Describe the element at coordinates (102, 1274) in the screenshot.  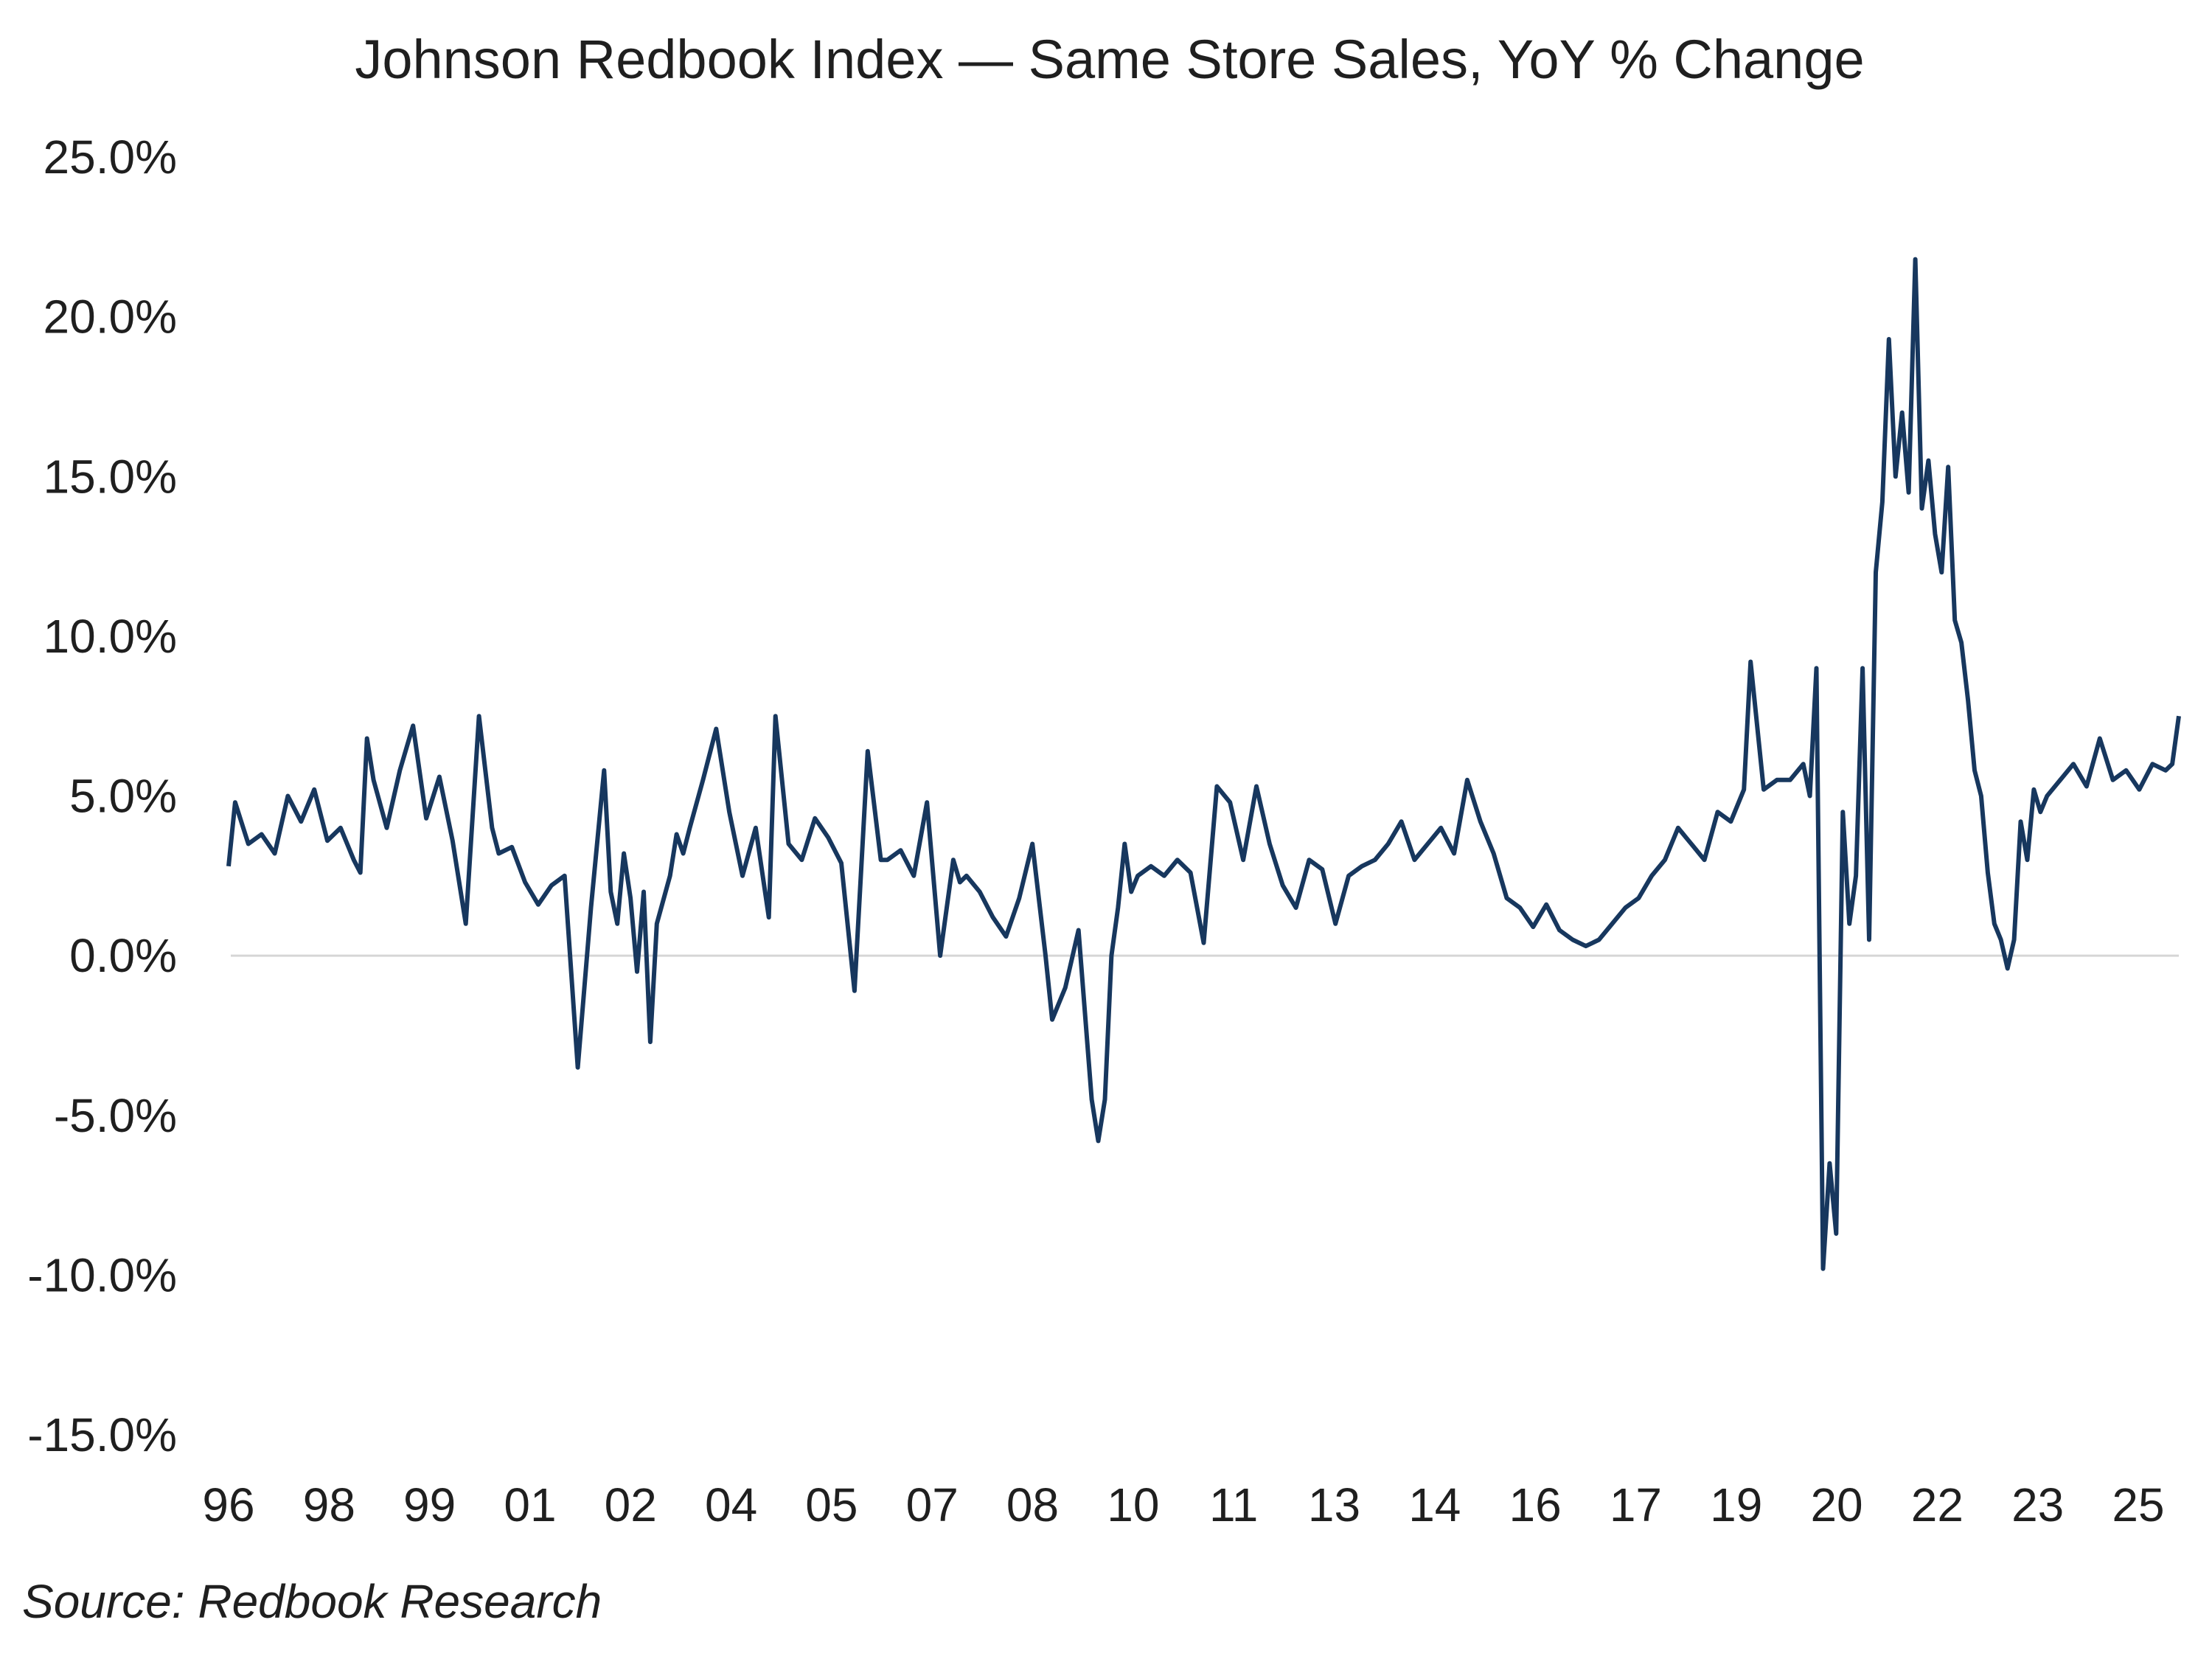
I see `y-tick-label: -10.0%` at that location.